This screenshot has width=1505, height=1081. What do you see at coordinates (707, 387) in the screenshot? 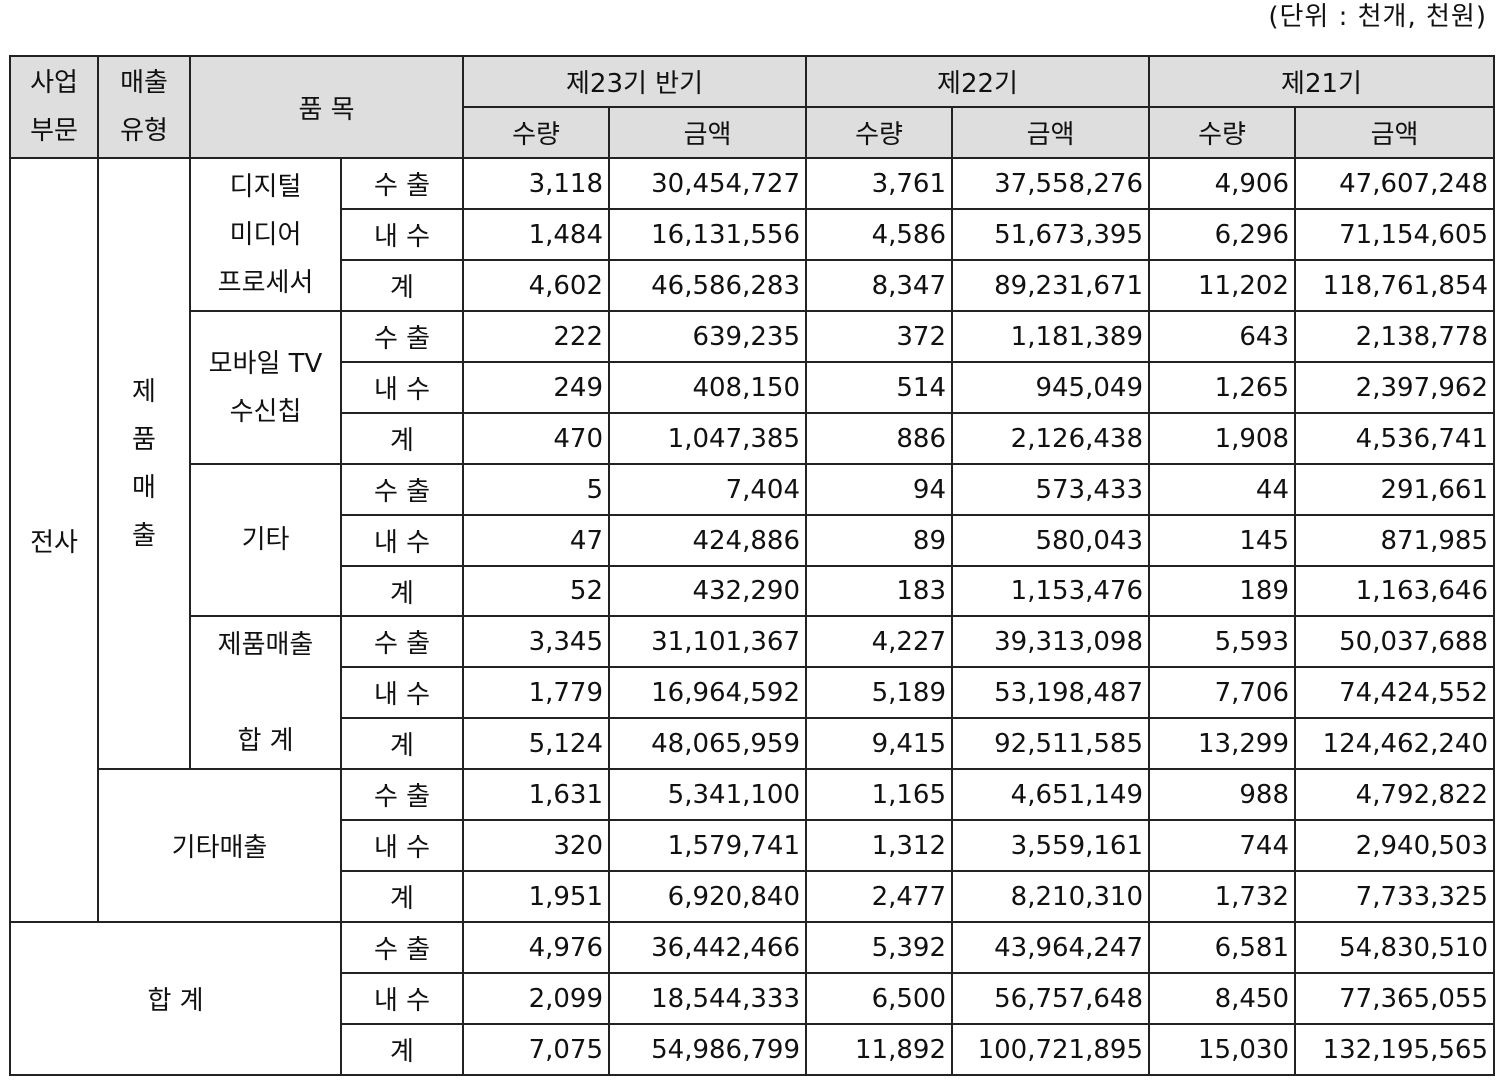
I see `cell-value: 408,150` at bounding box center [707, 387].